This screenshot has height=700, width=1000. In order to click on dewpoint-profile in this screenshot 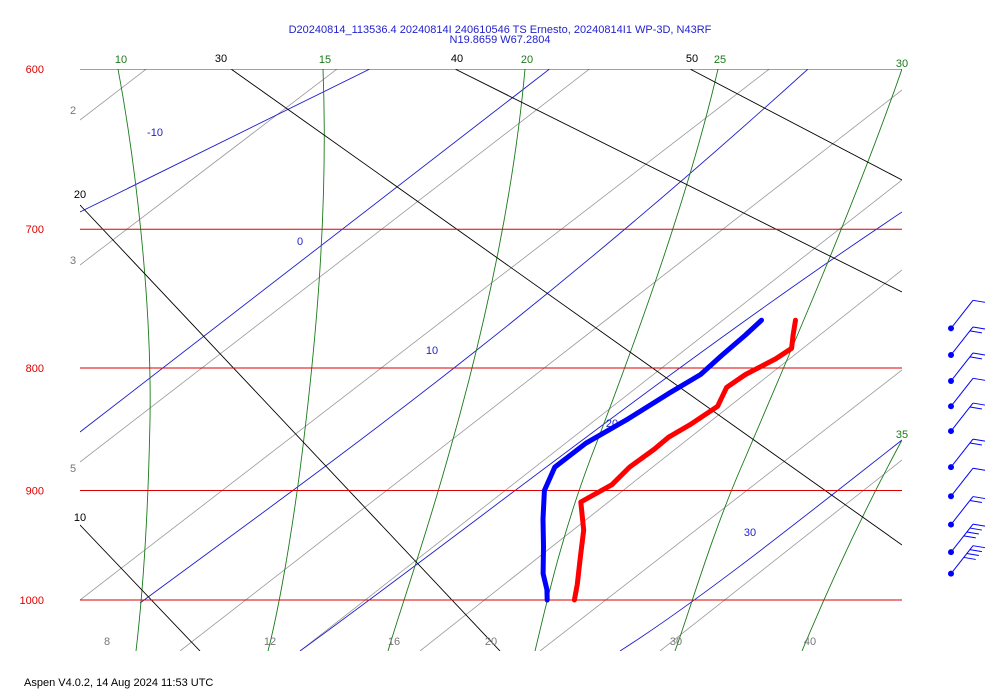, I will do `click(652, 460)`.